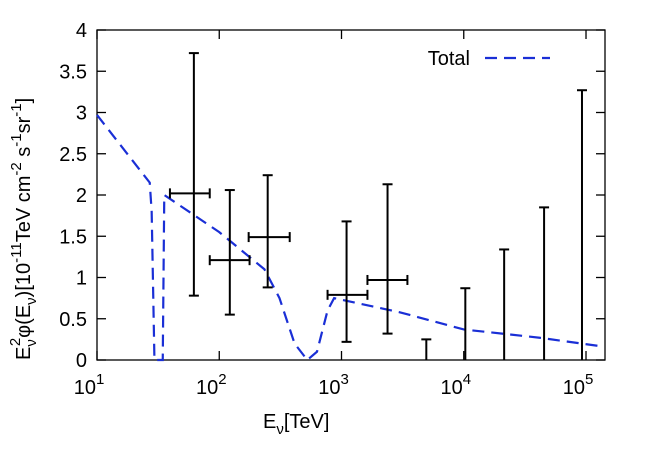 This screenshot has height=470, width=664. I want to click on y-label-part: sr, so click(24, 124).